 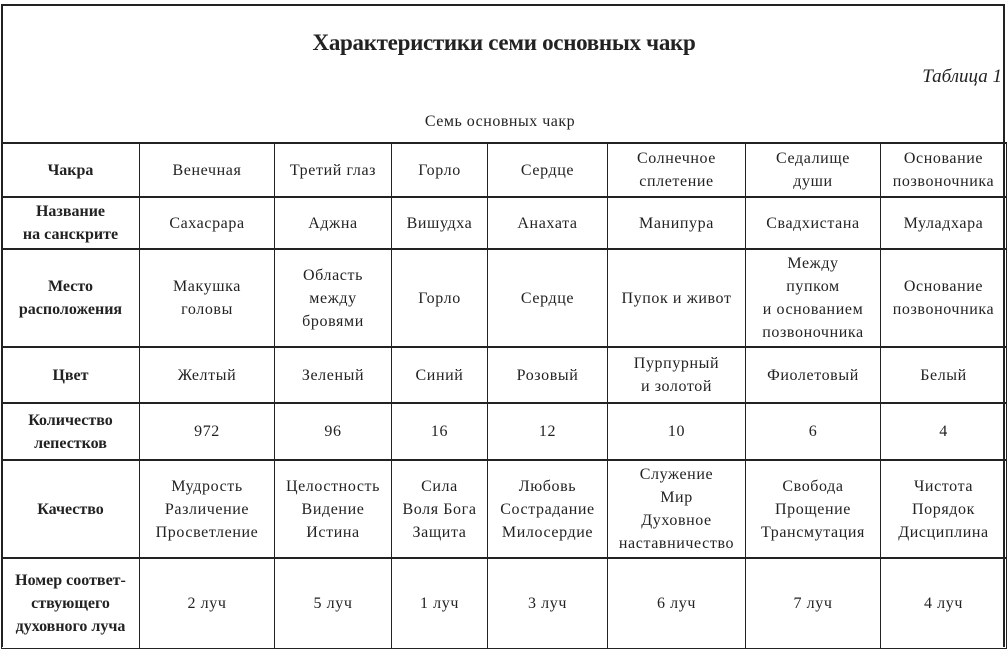 What do you see at coordinates (676, 603) in the screenshot?
I see `table-cell: 6 луч` at bounding box center [676, 603].